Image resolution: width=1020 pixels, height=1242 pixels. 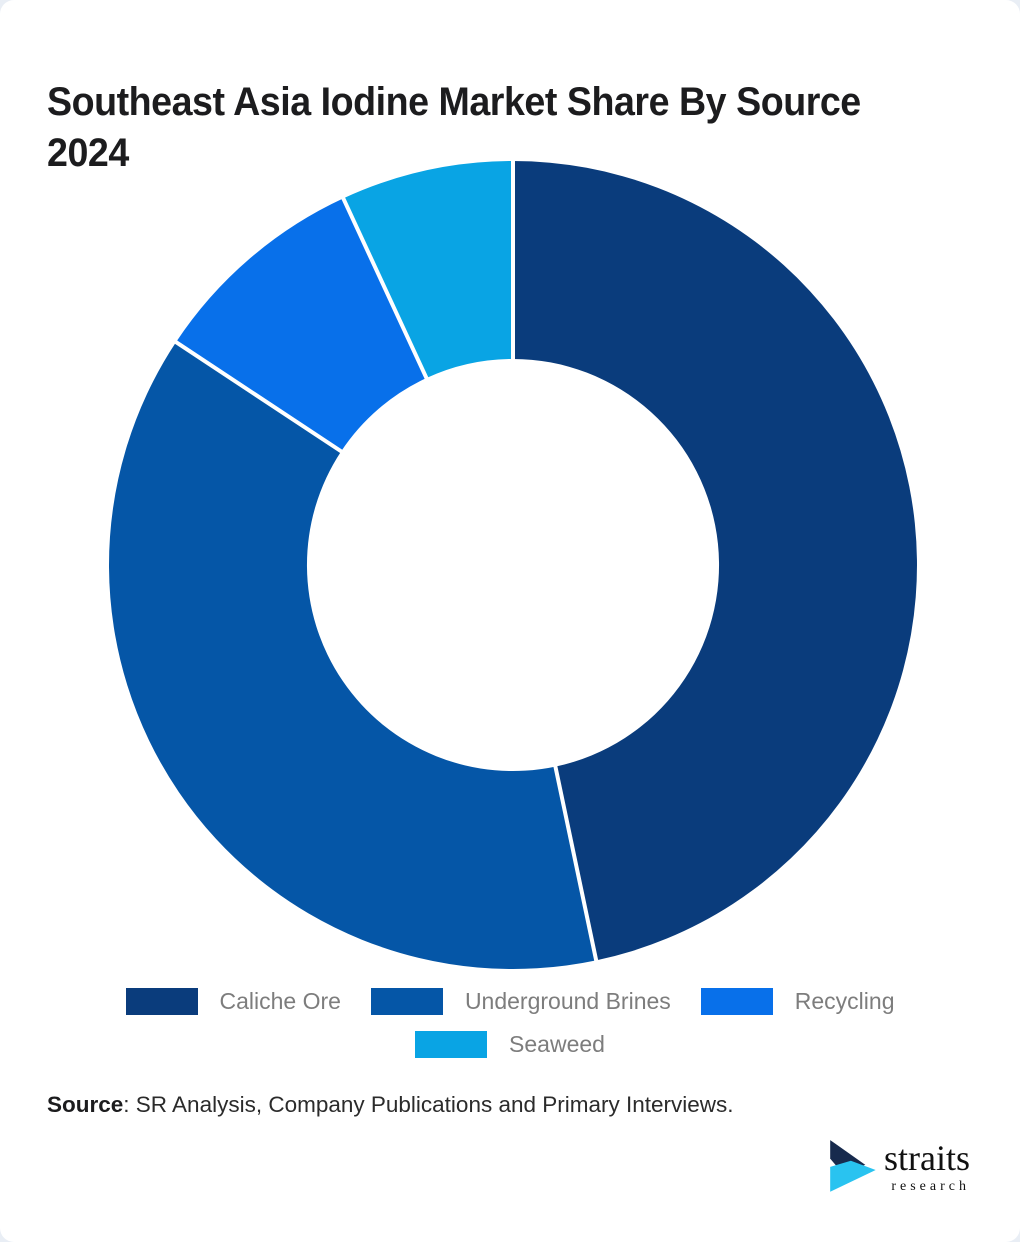 I want to click on source-label: Source, so click(x=85, y=1104).